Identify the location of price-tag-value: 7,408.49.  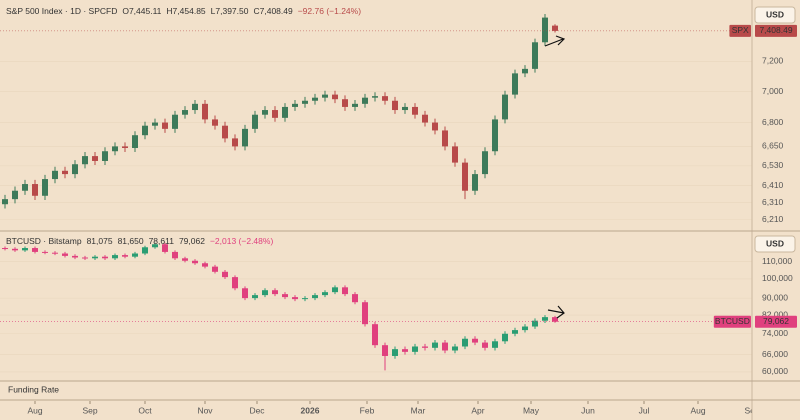
(775, 30).